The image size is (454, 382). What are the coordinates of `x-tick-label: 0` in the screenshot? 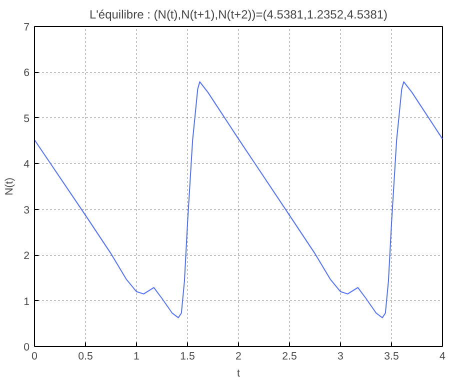 It's located at (35, 356).